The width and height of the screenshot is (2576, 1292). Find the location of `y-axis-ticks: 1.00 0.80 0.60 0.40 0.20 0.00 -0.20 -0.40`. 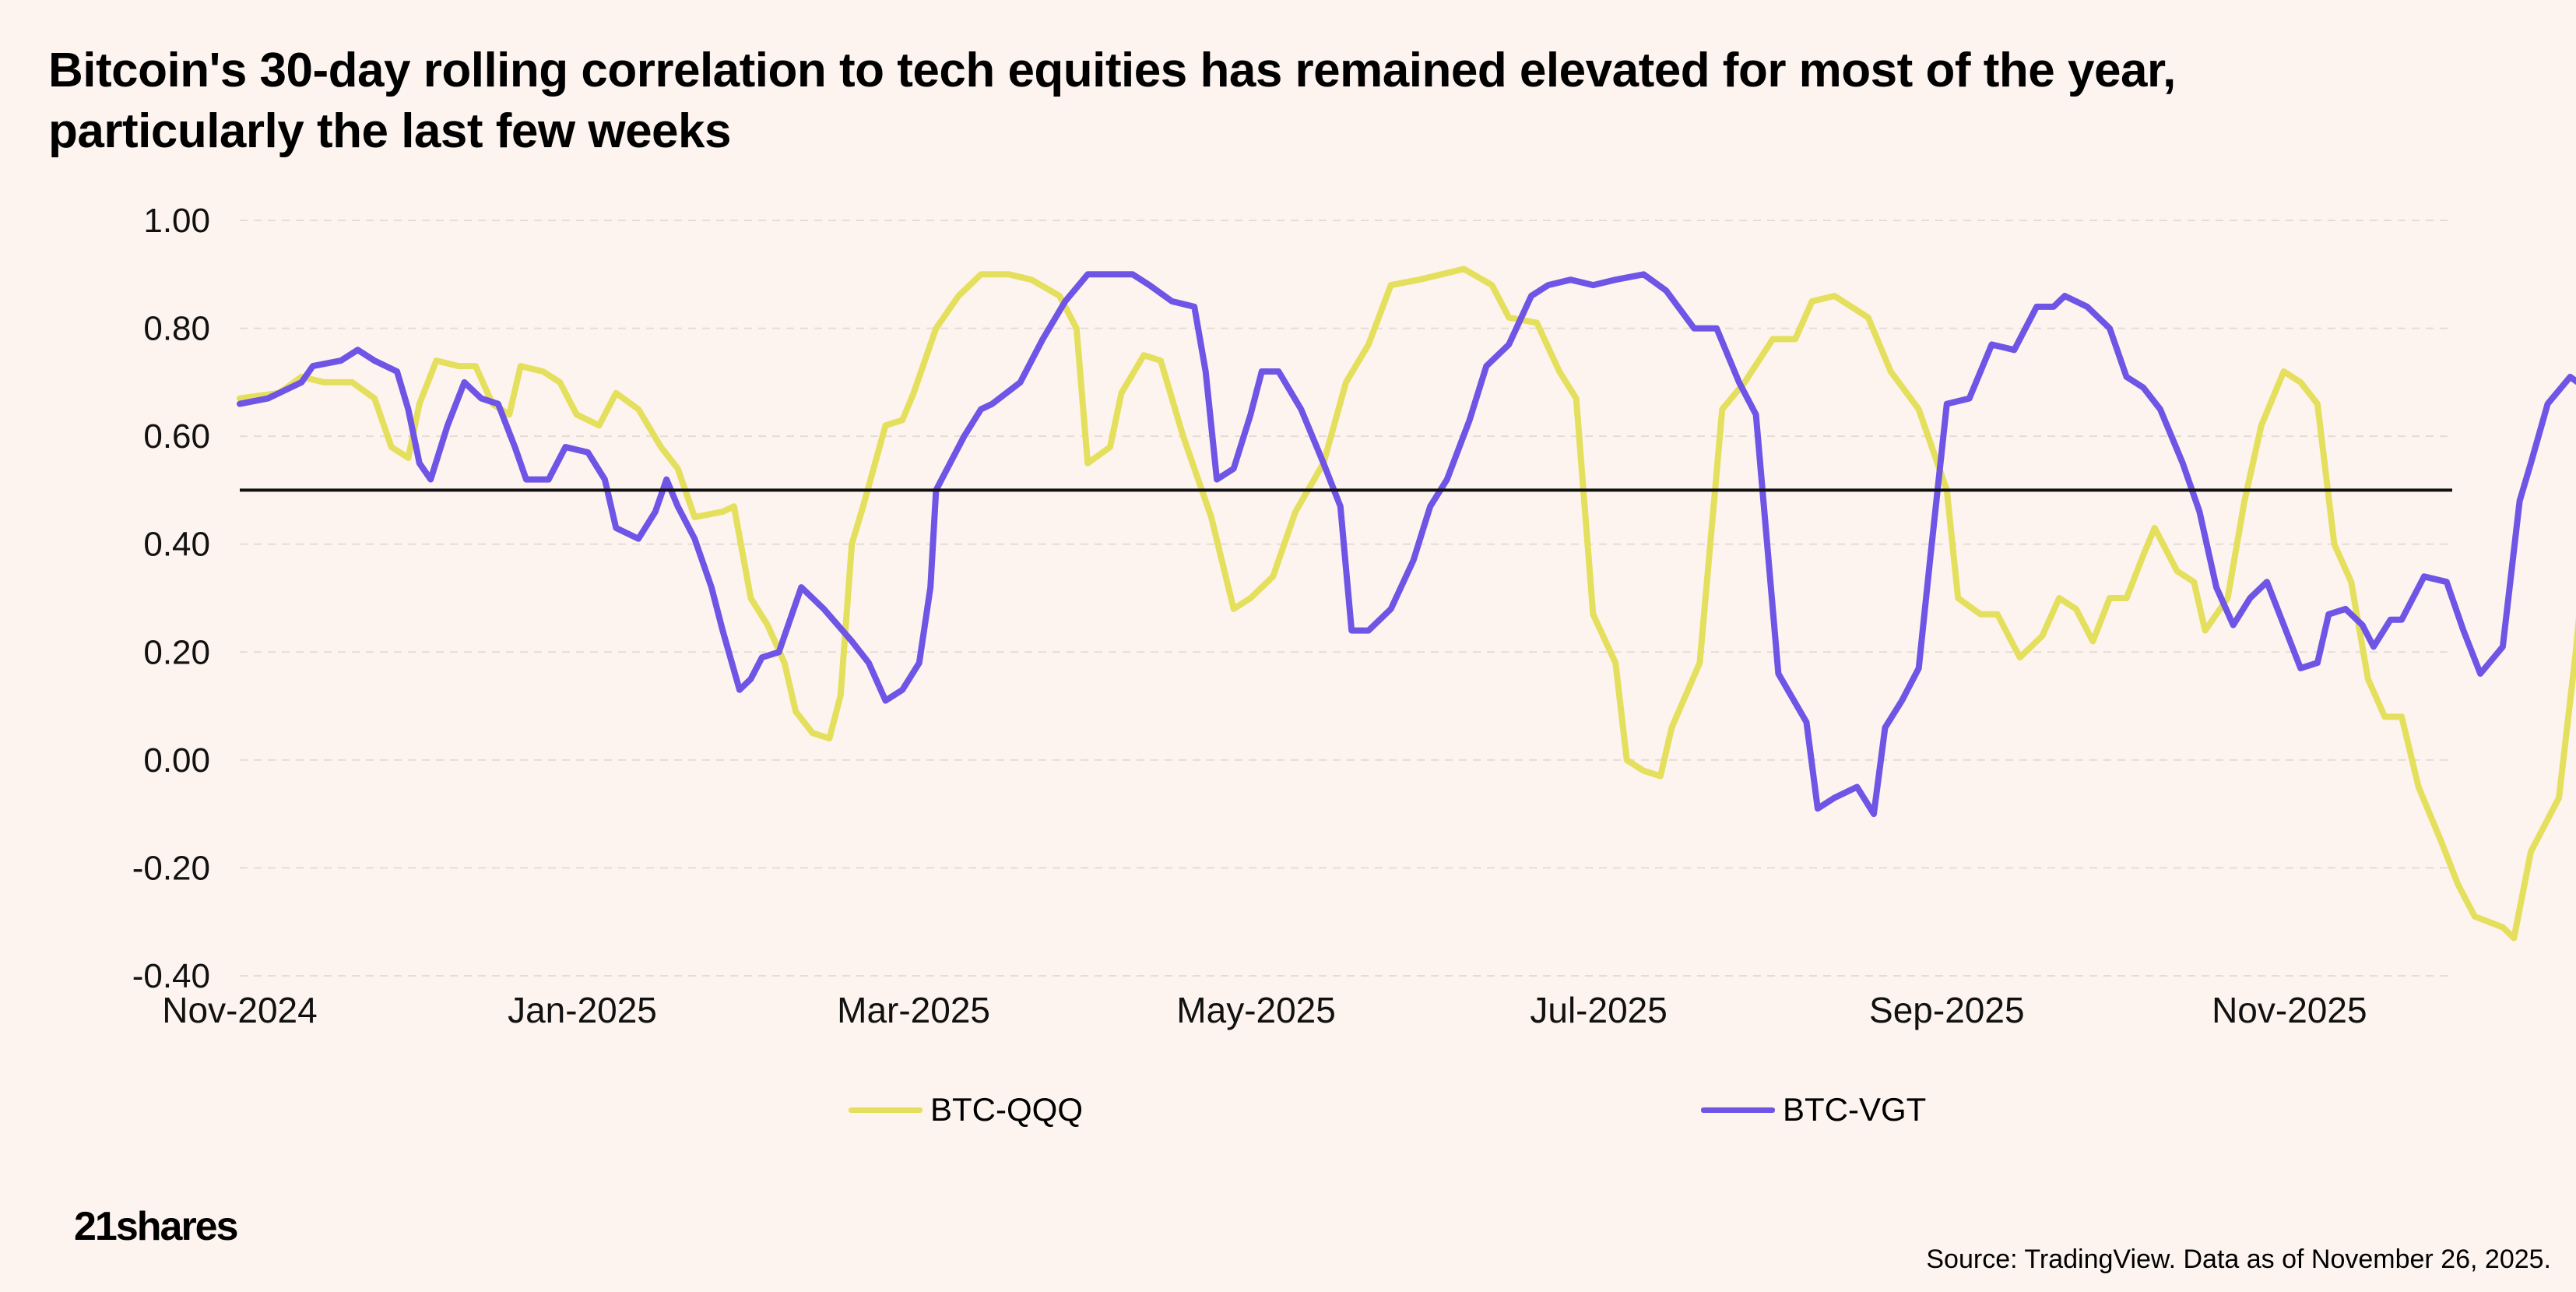

y-axis-ticks: 1.00 0.80 0.60 0.40 0.20 0.00 -0.20 -0.40 is located at coordinates (171, 598).